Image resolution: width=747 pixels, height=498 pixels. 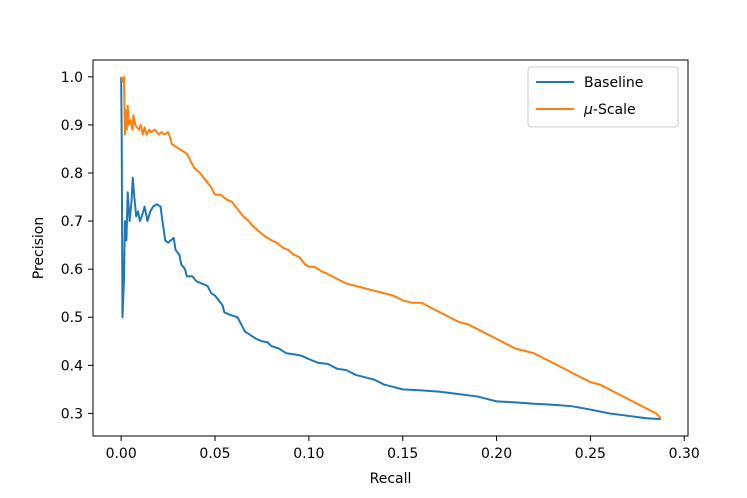 What do you see at coordinates (613, 83) in the screenshot?
I see `legend-label-baseline: Baseline` at bounding box center [613, 83].